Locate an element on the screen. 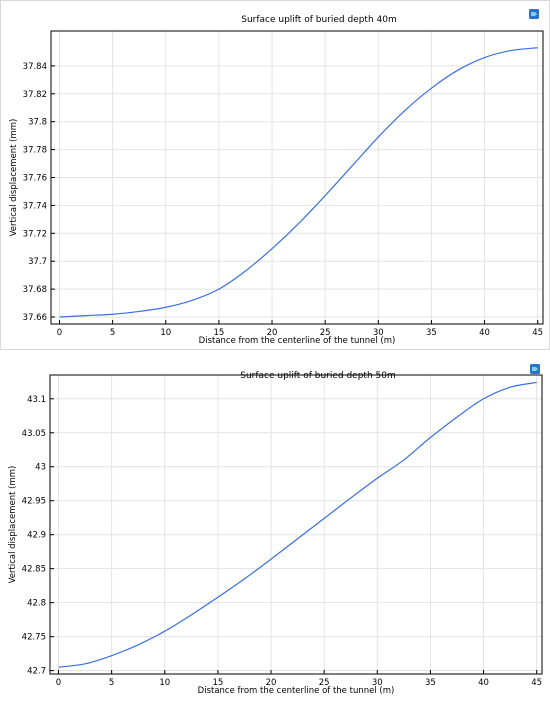 Image resolution: width=550 pixels, height=707 pixels. y-tick-label: 37.84 is located at coordinates (35, 67).